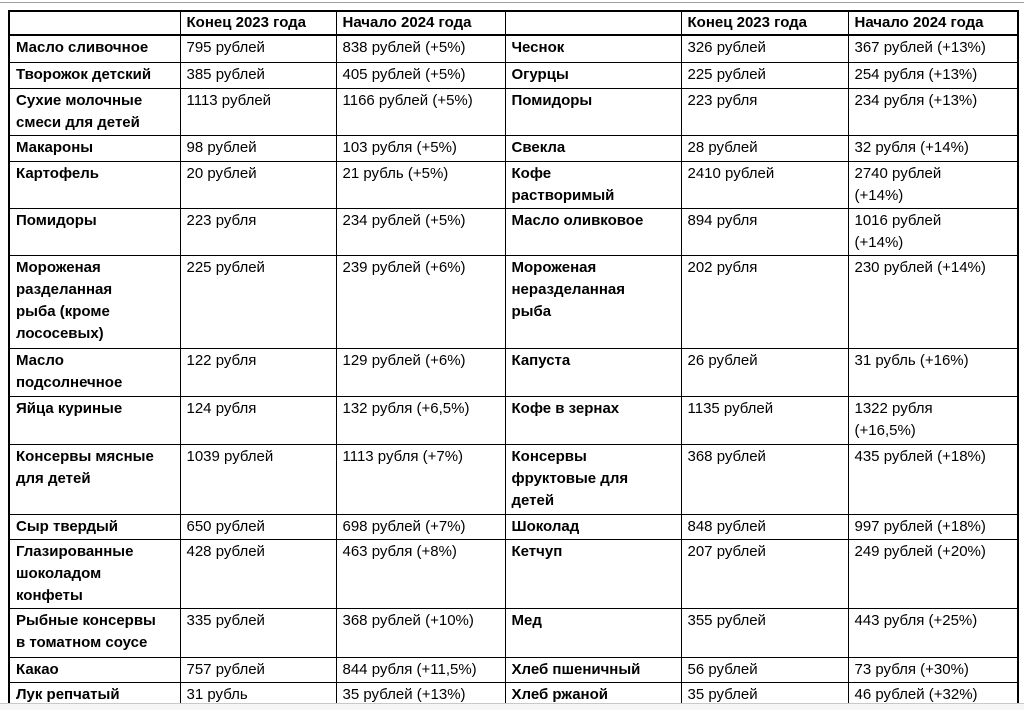  Describe the element at coordinates (420, 669) in the screenshot. I see `price-cell: 844 рубля (+11,5%)` at that location.